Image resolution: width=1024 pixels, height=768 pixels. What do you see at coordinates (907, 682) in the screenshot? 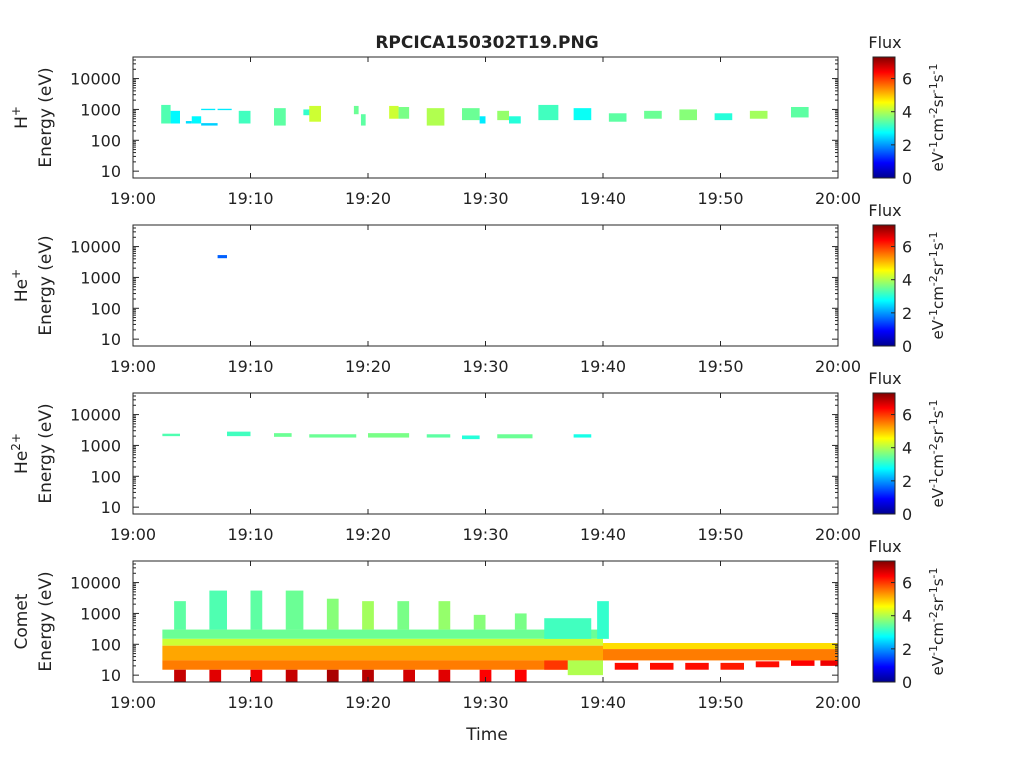
I see `colorbar-tick-label: 0` at bounding box center [907, 682].